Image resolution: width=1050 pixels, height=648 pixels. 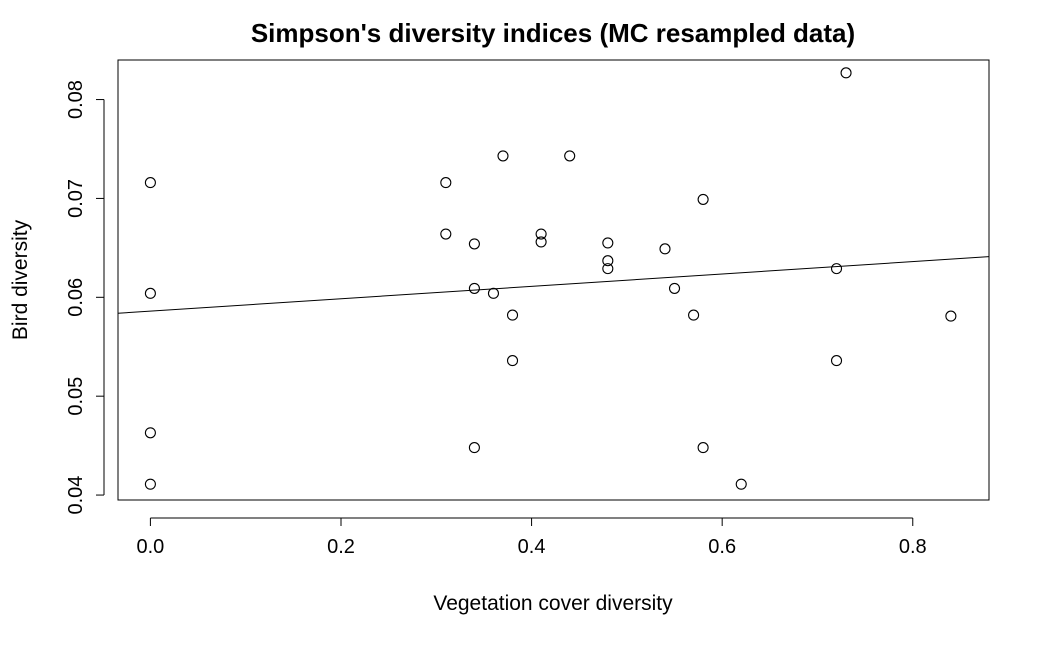 I want to click on y-tick-label: 0.04, so click(x=76, y=495).